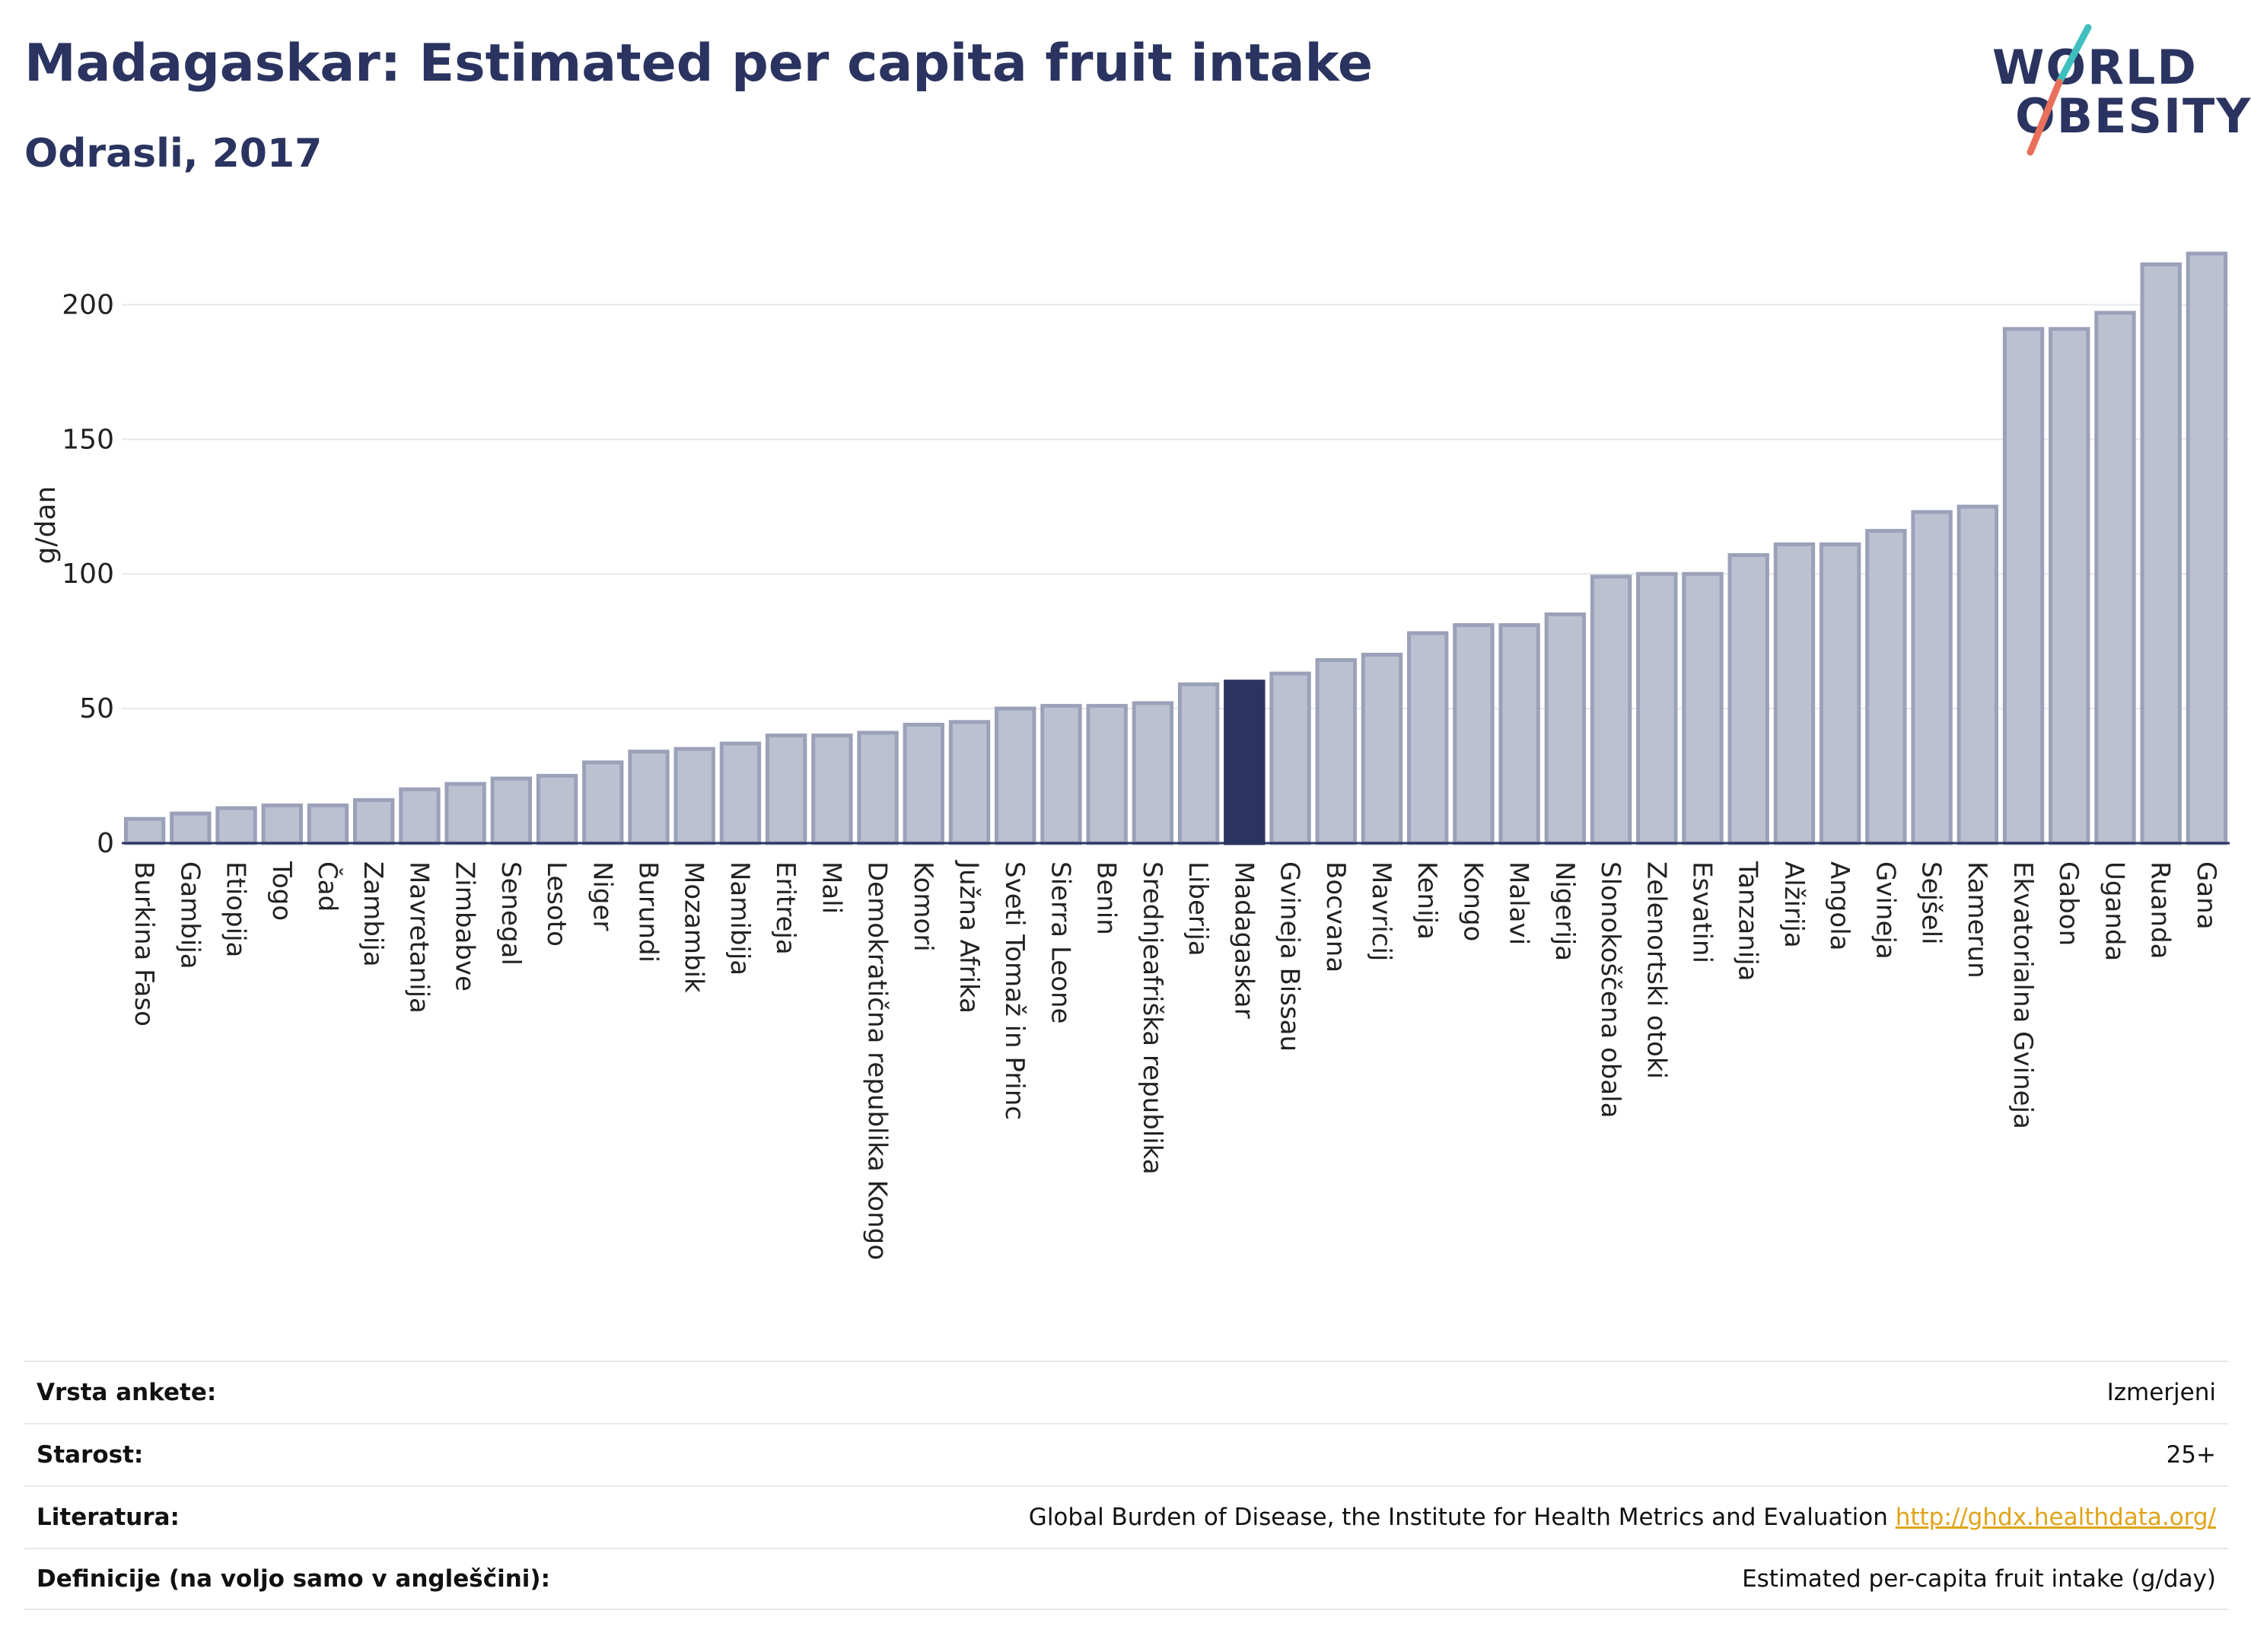 The height and width of the screenshot is (1652, 2251). I want to click on x-tick-label: Esvatini, so click(1702, 912).